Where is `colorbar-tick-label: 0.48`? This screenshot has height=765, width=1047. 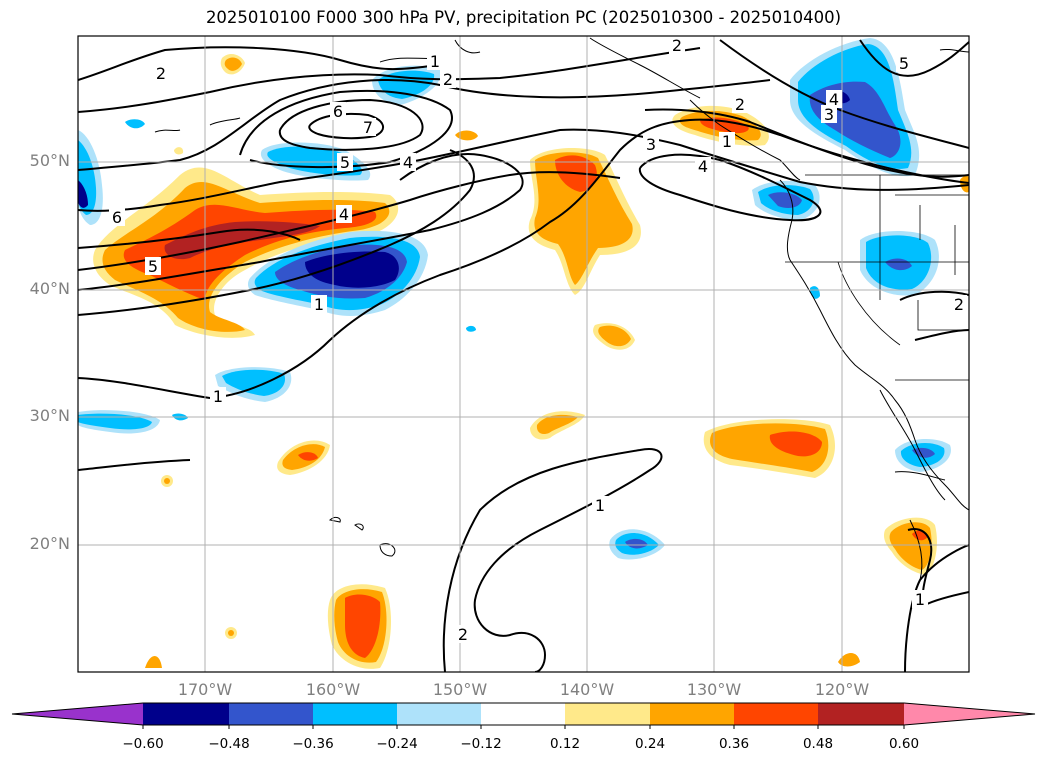
colorbar-tick-label: 0.48 is located at coordinates (818, 744).